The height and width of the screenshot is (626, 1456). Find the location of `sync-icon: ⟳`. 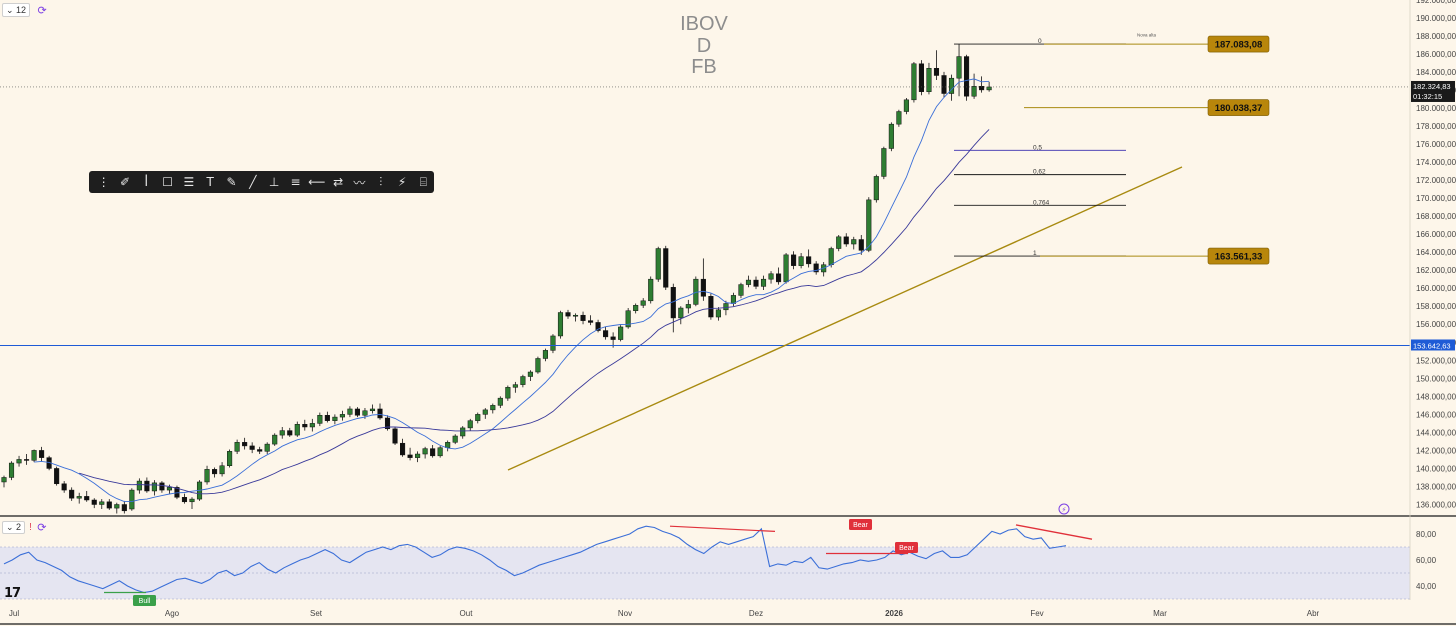

sync-icon: ⟳ is located at coordinates (42, 10).